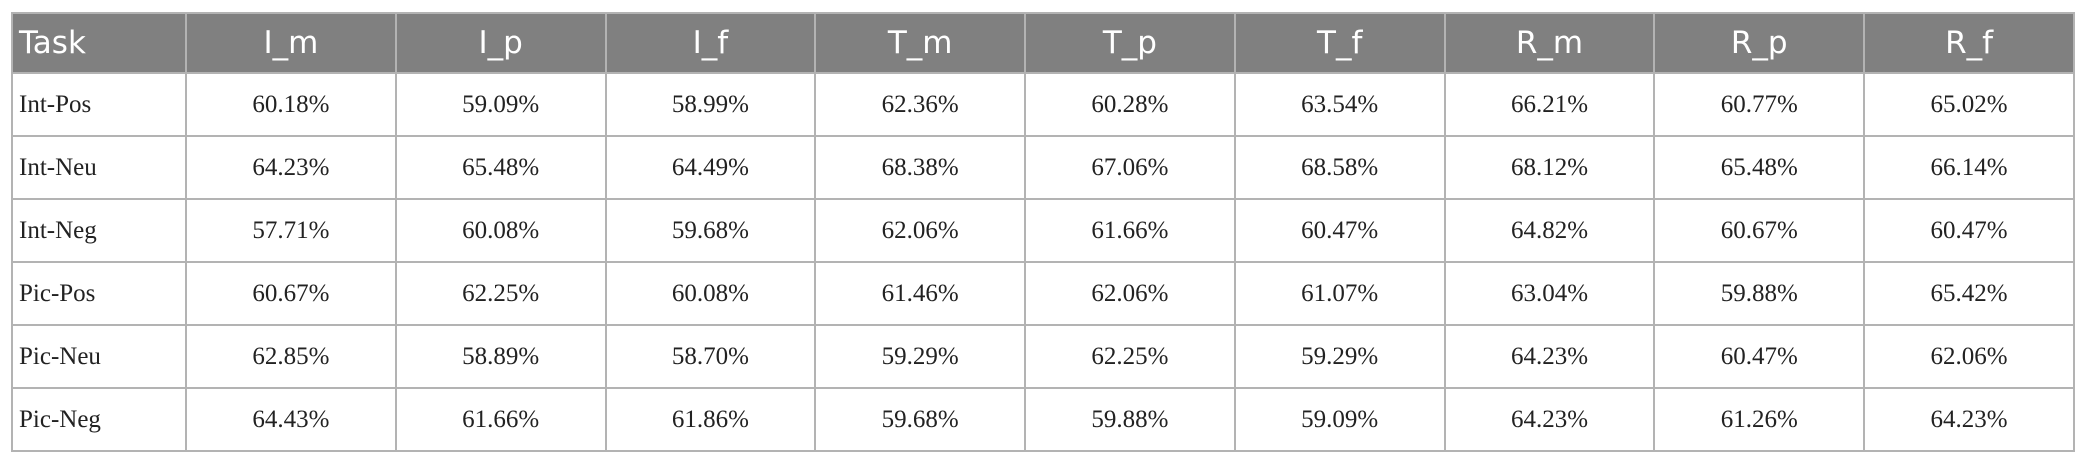 The image size is (2087, 460). What do you see at coordinates (1549, 230) in the screenshot?
I see `value-cell: 64.82%` at bounding box center [1549, 230].